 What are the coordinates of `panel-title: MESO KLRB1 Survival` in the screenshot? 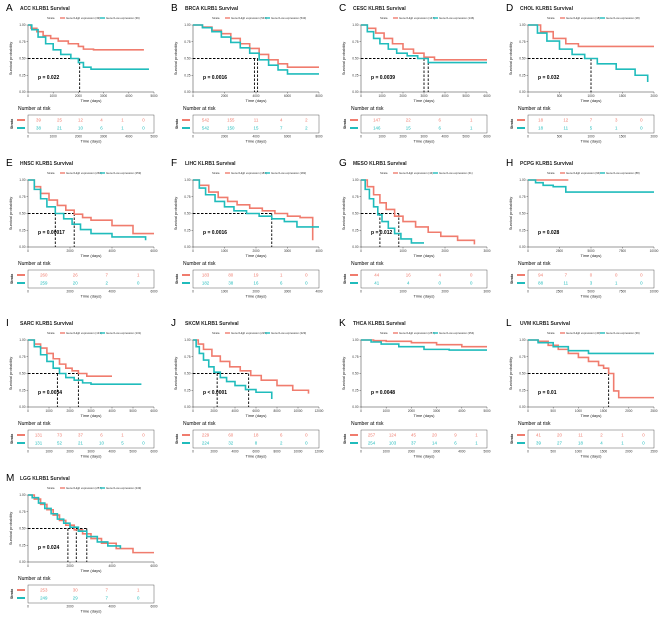 It's located at (380, 164).